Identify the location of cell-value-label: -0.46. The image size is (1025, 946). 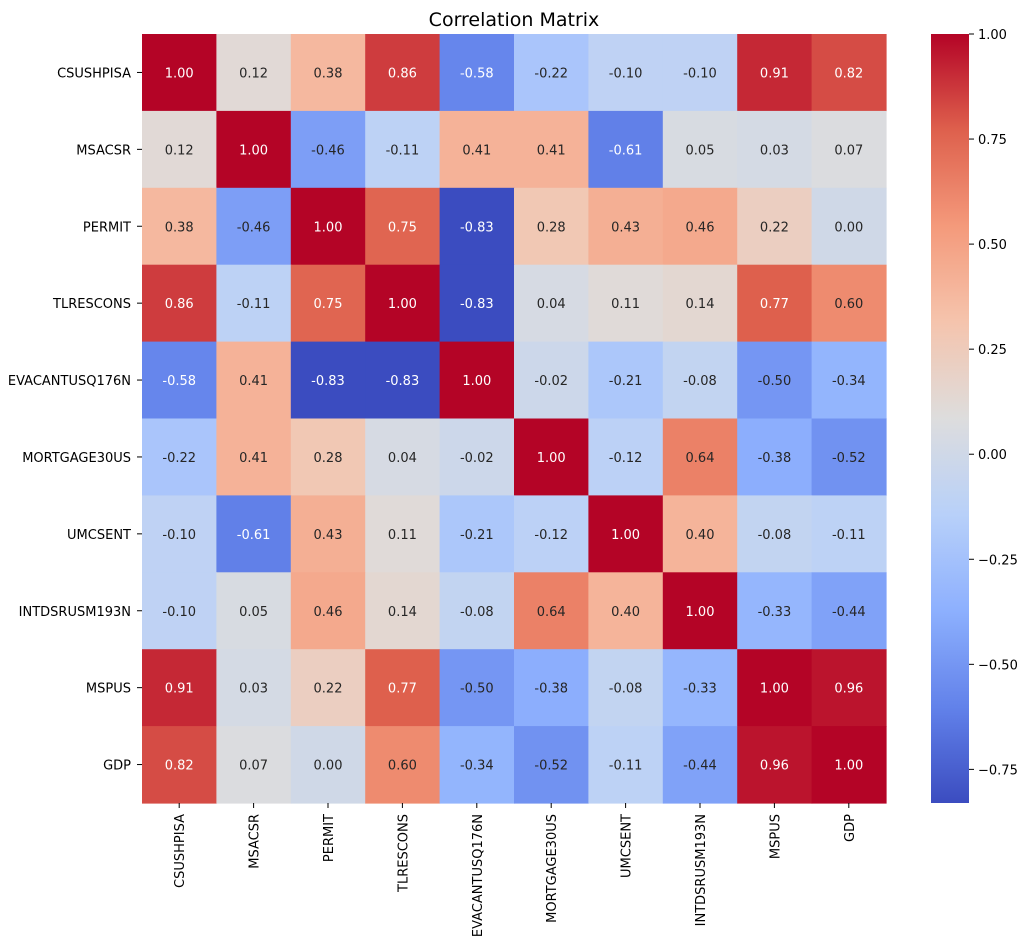
(328, 150).